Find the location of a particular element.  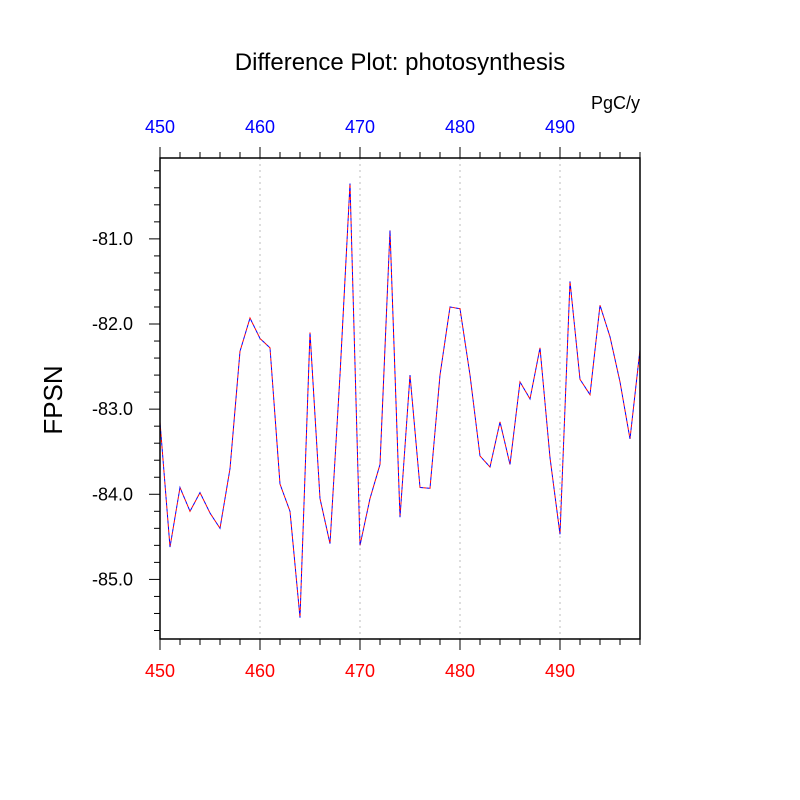

y-tick-label: -81.0 is located at coordinates (112, 239).